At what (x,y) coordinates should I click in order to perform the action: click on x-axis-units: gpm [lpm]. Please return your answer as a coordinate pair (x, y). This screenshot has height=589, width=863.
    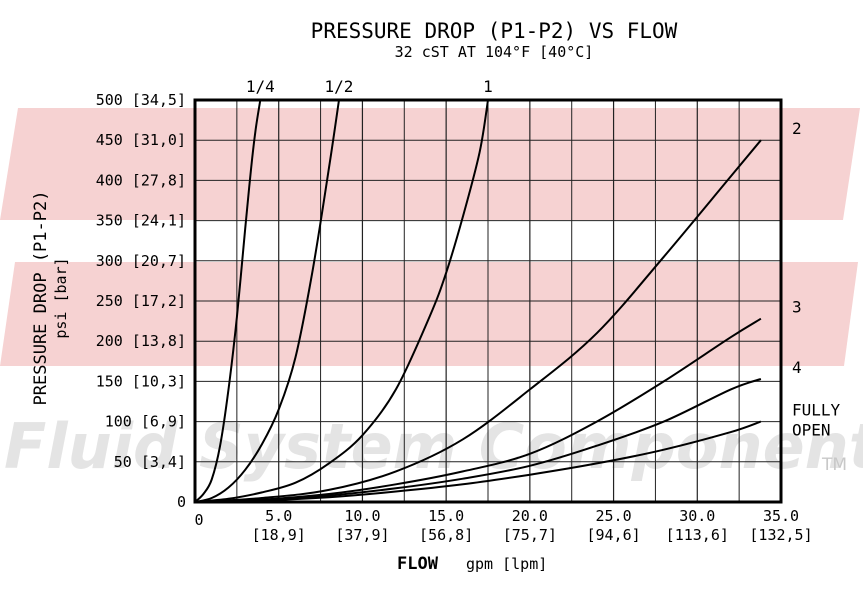
    Looking at the image, I should click on (506, 564).